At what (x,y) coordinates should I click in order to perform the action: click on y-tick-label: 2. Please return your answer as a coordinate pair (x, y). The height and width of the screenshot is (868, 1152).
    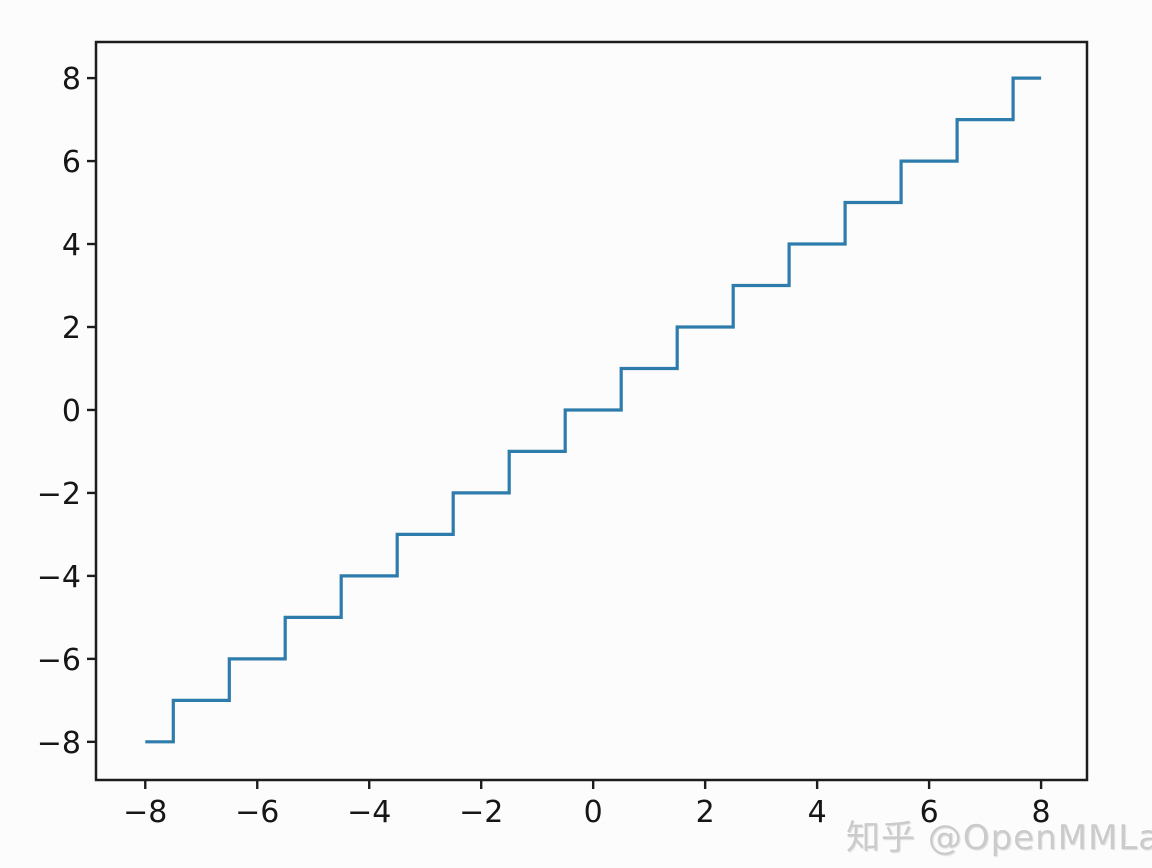
    Looking at the image, I should click on (71, 328).